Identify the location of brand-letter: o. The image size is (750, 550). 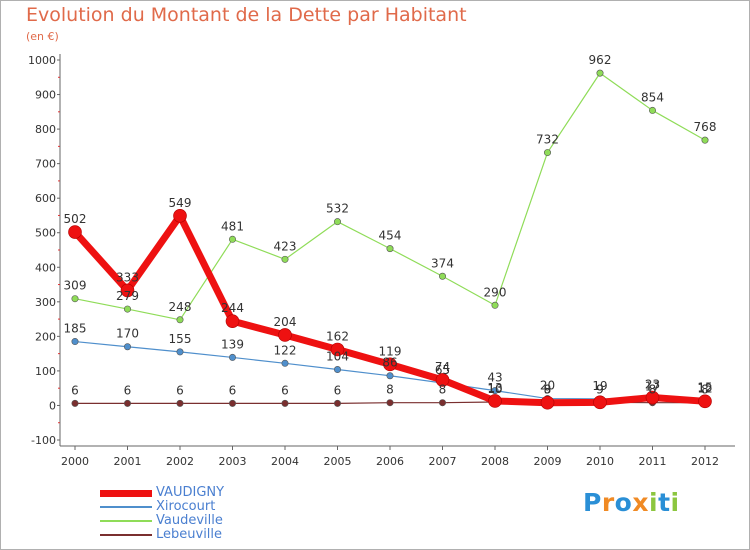
(623, 502).